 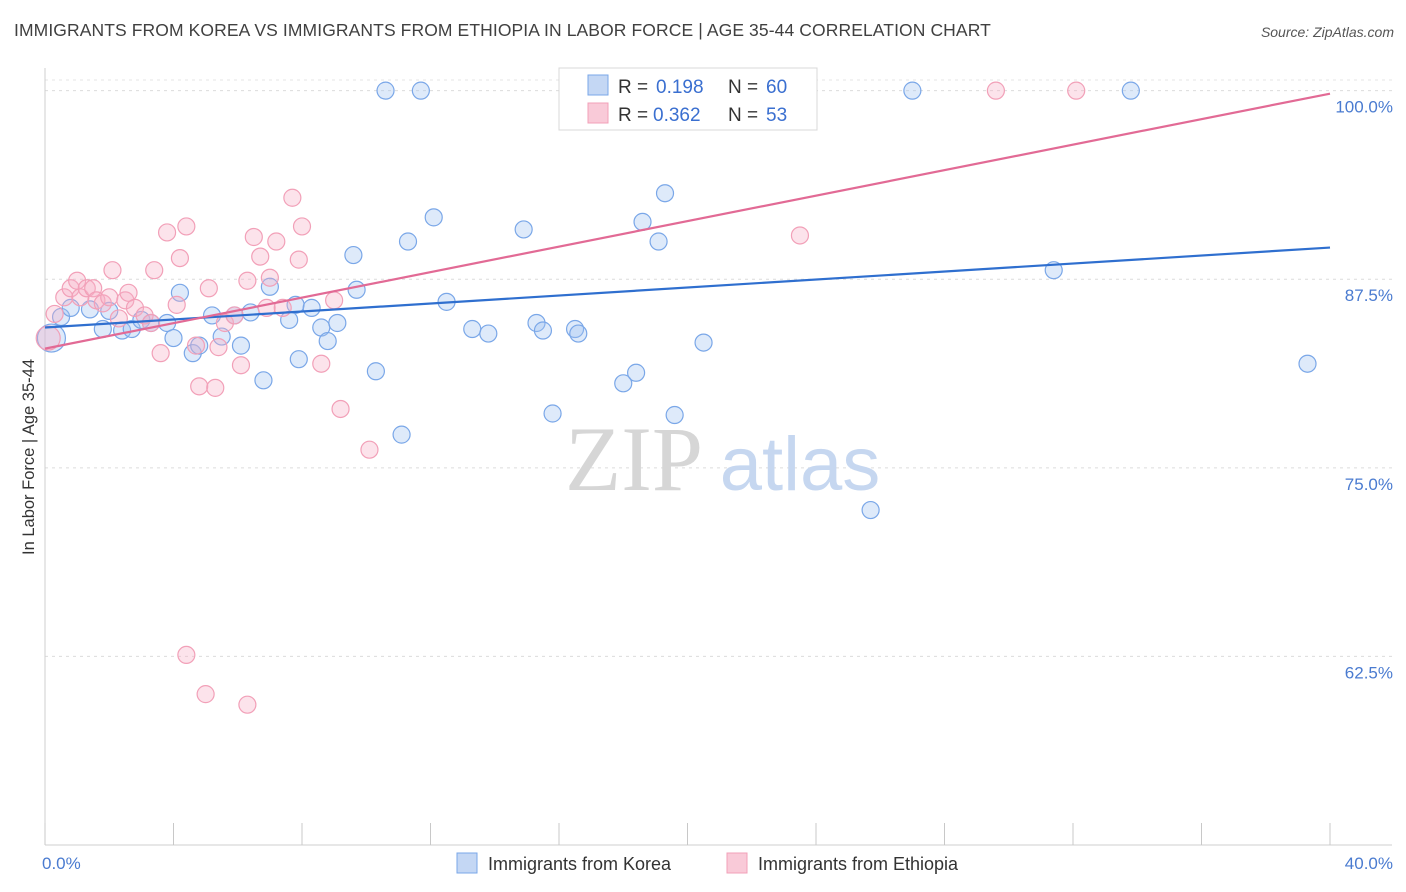 I want to click on y-tick-label: 100.0%, so click(x=1364, y=107).